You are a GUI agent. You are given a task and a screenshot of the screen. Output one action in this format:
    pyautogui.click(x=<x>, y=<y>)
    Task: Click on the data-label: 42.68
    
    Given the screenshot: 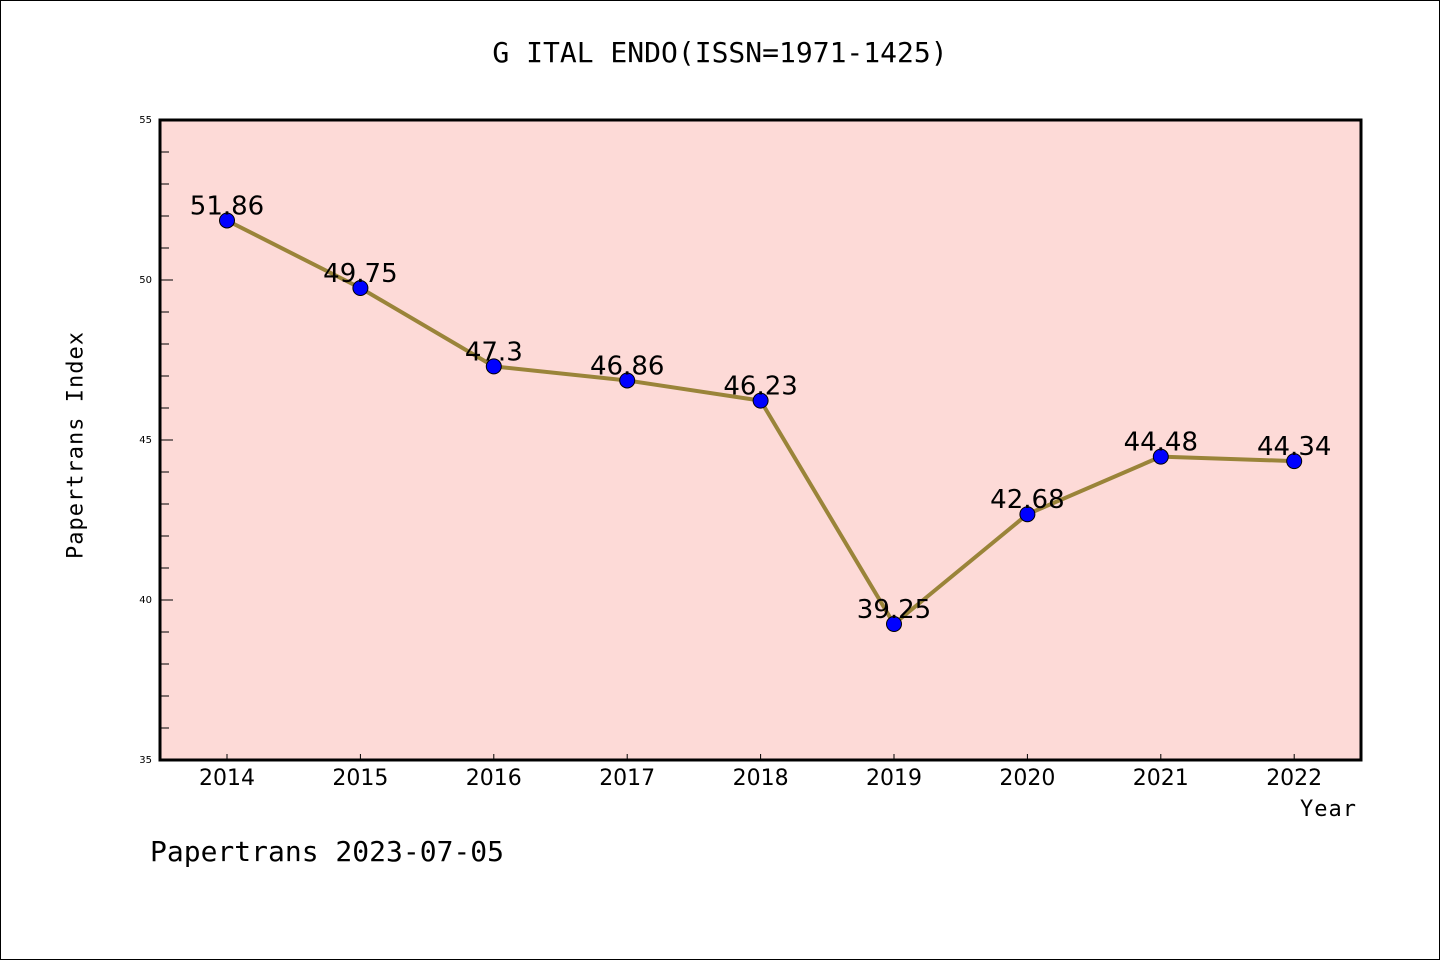 What is the action you would take?
    pyautogui.click(x=1027, y=500)
    